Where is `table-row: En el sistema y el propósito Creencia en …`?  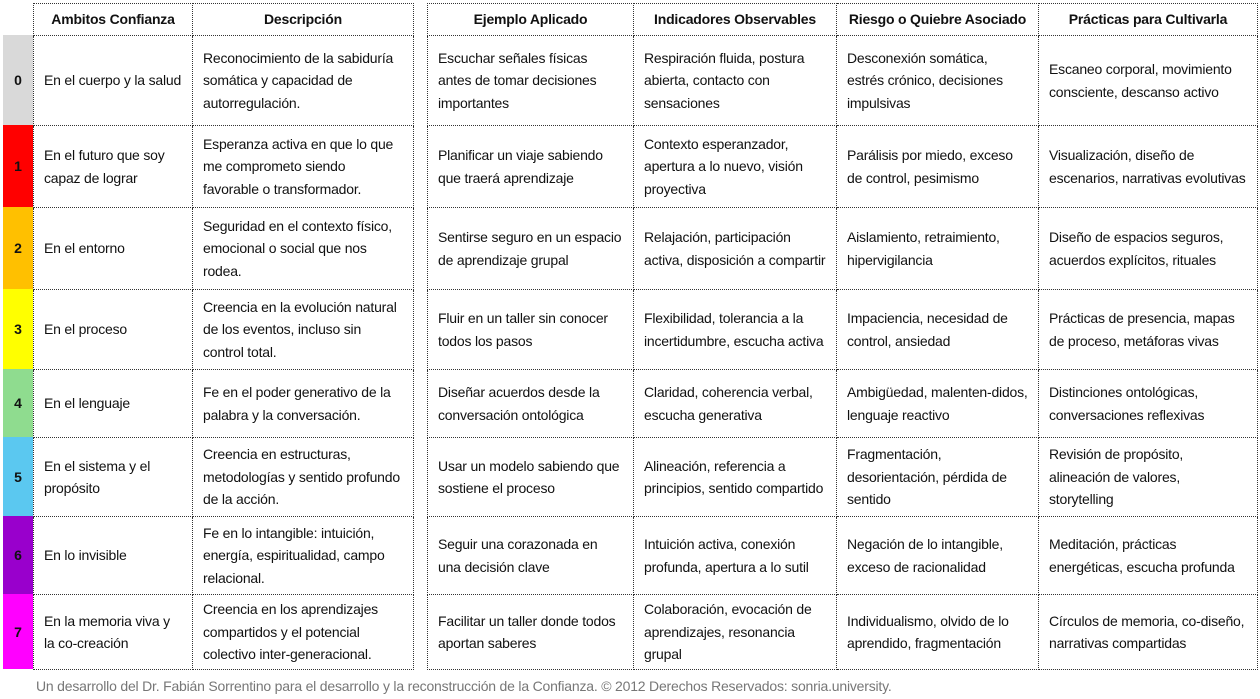 table-row: En el sistema y el propósito Creencia en … is located at coordinates (223, 477).